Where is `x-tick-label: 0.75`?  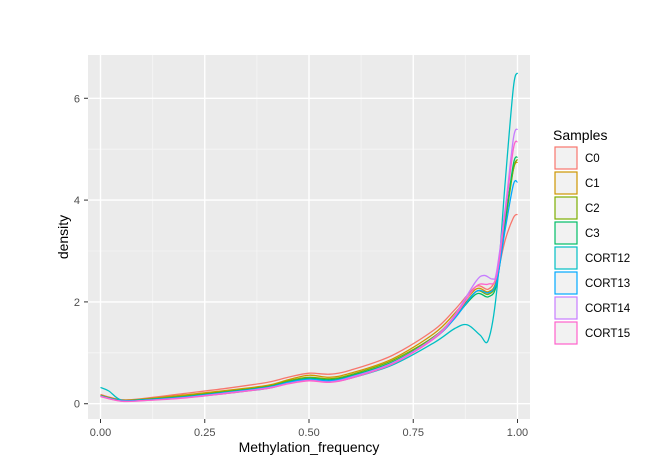 x-tick-label: 0.75 is located at coordinates (413, 433).